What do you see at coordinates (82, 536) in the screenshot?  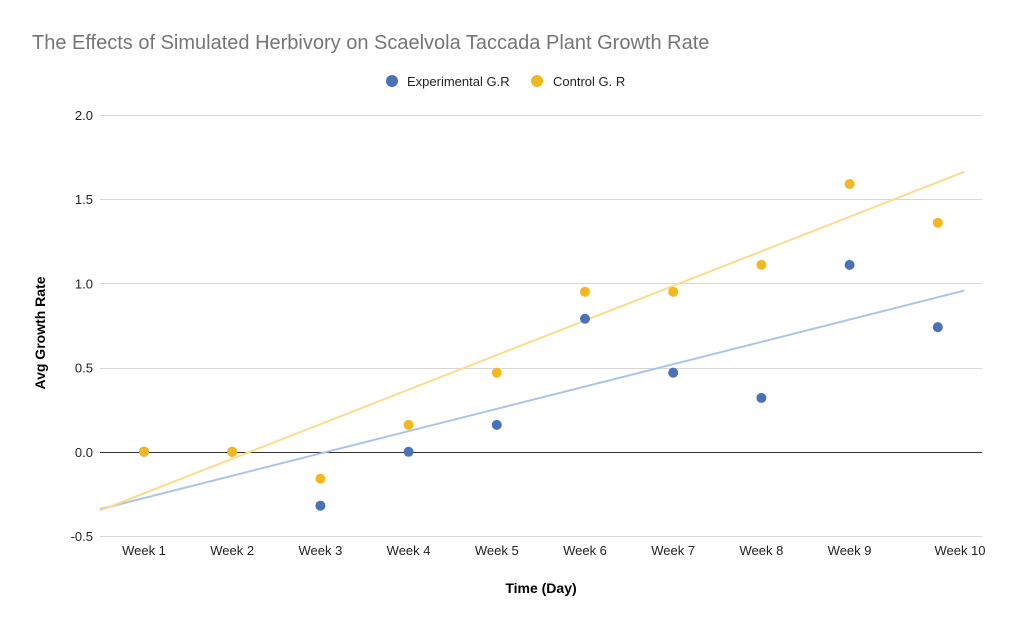 I see `y-tick-label: -0.5` at bounding box center [82, 536].